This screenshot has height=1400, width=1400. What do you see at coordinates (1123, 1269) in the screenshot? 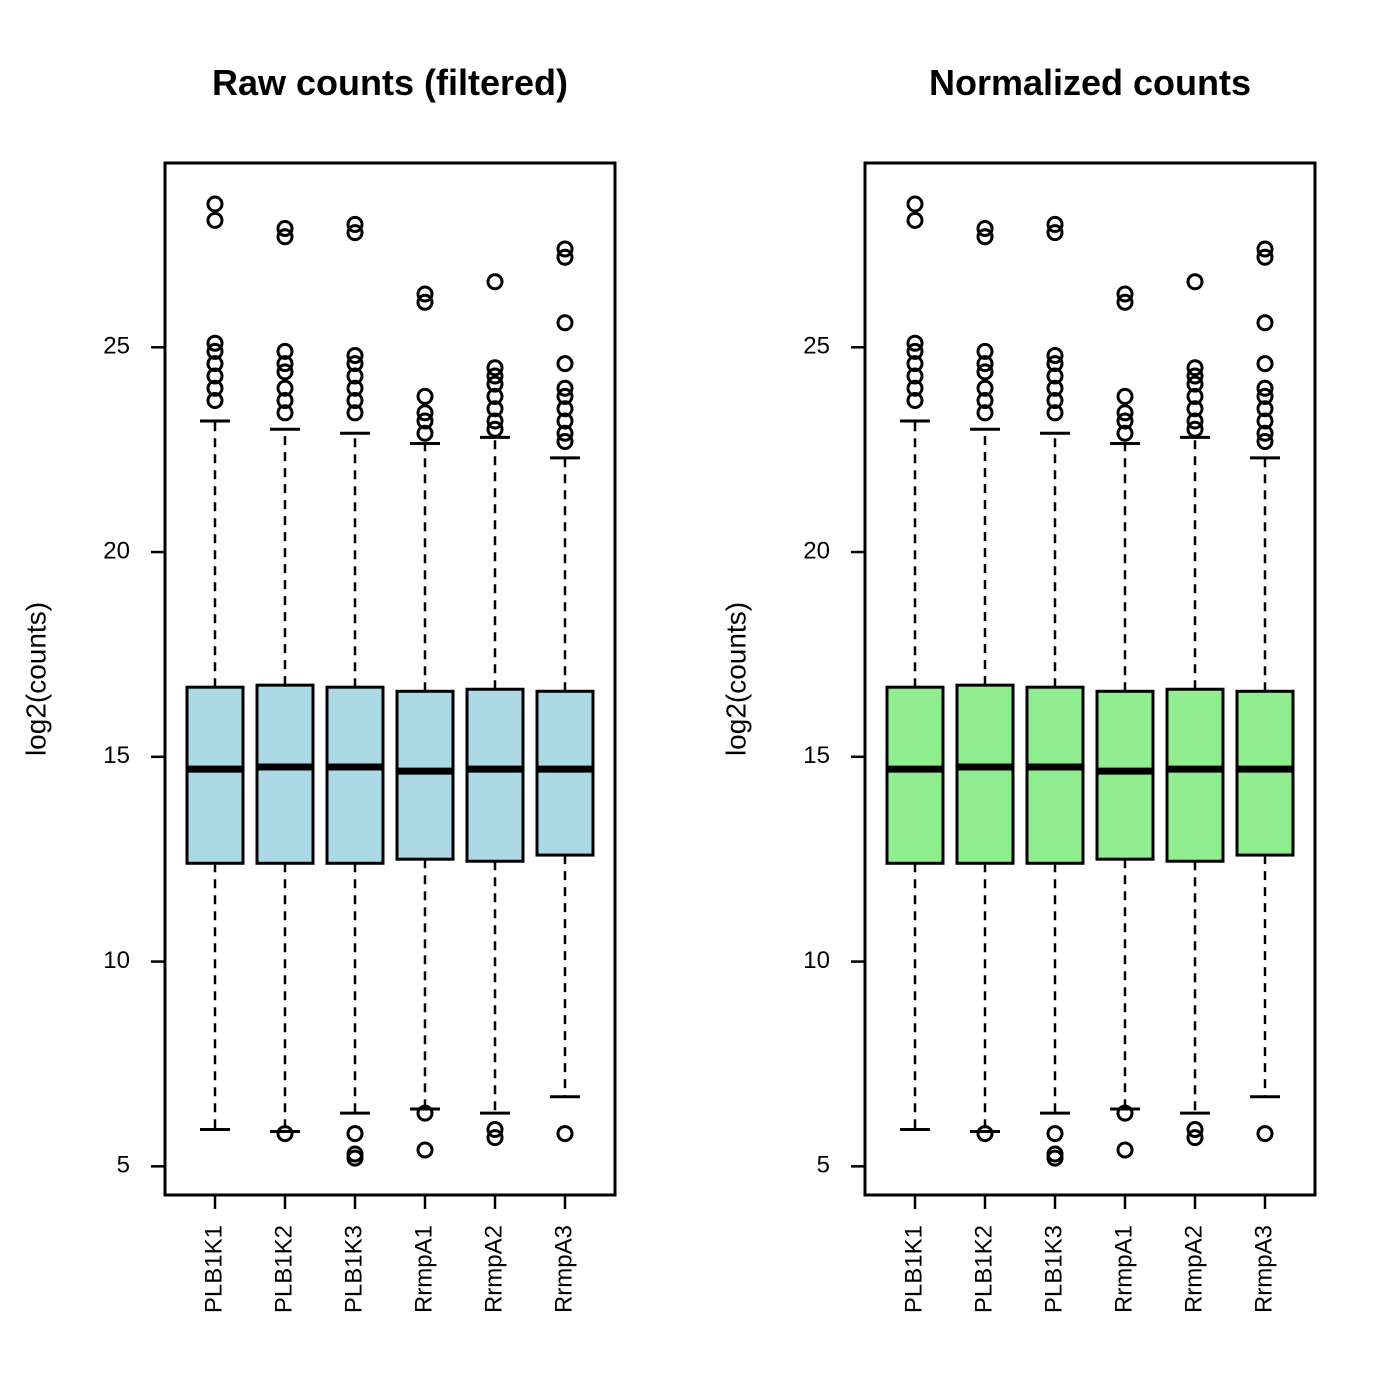
I see `x-tick-label: RrmpA1` at bounding box center [1123, 1269].